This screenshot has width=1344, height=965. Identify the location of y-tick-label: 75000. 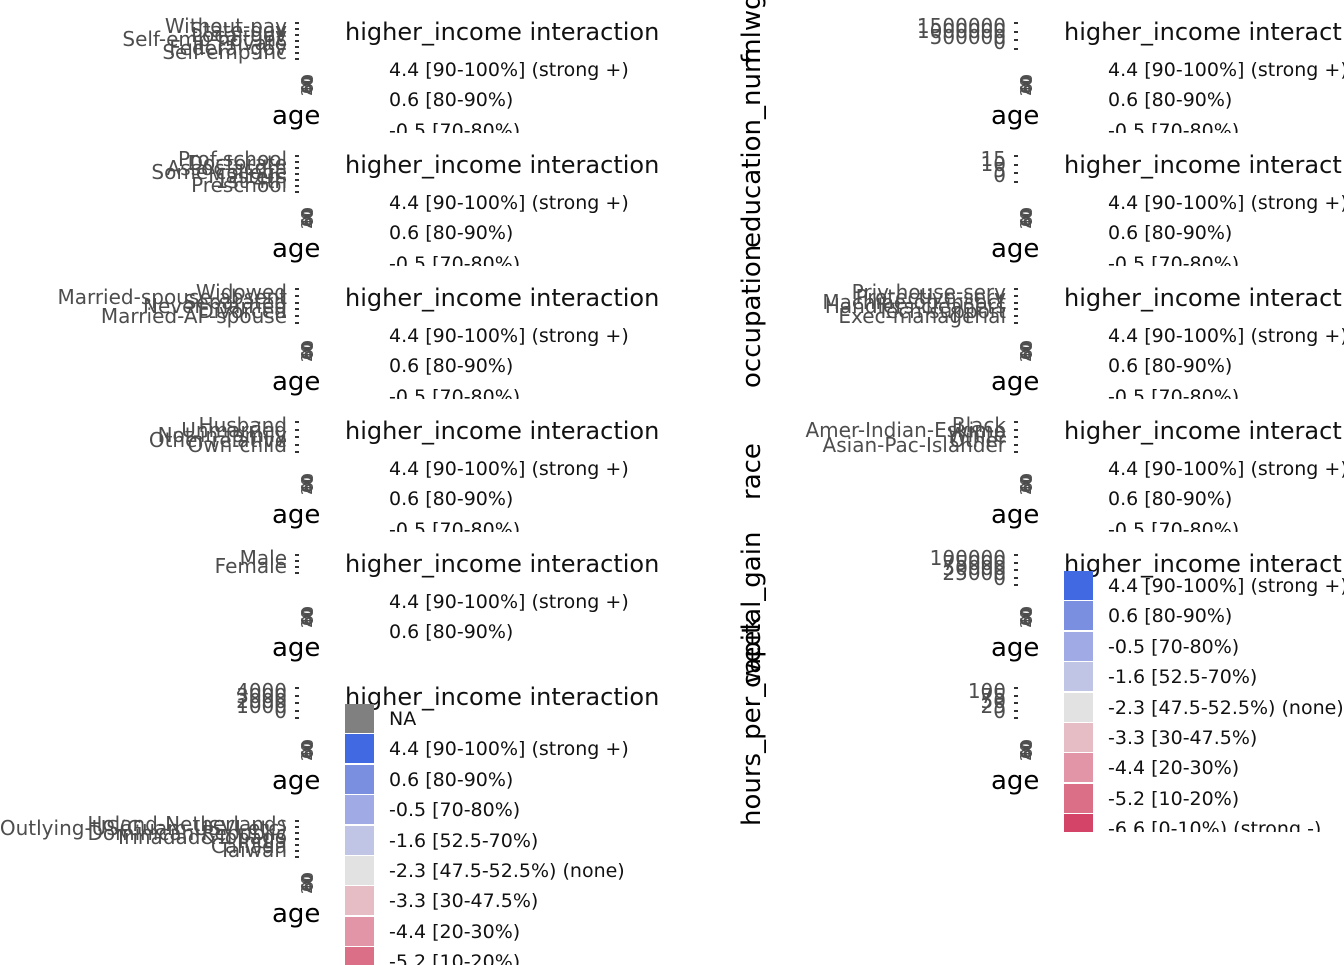
(974, 563).